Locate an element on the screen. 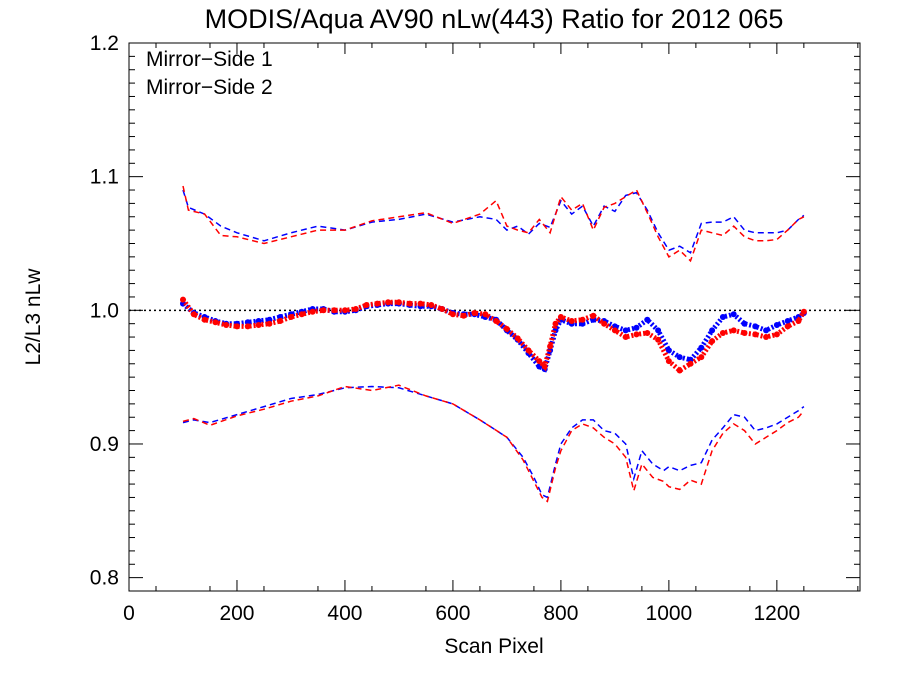 Image resolution: width=900 pixels, height=675 pixels. x-tick-label: 200 is located at coordinates (236, 613).